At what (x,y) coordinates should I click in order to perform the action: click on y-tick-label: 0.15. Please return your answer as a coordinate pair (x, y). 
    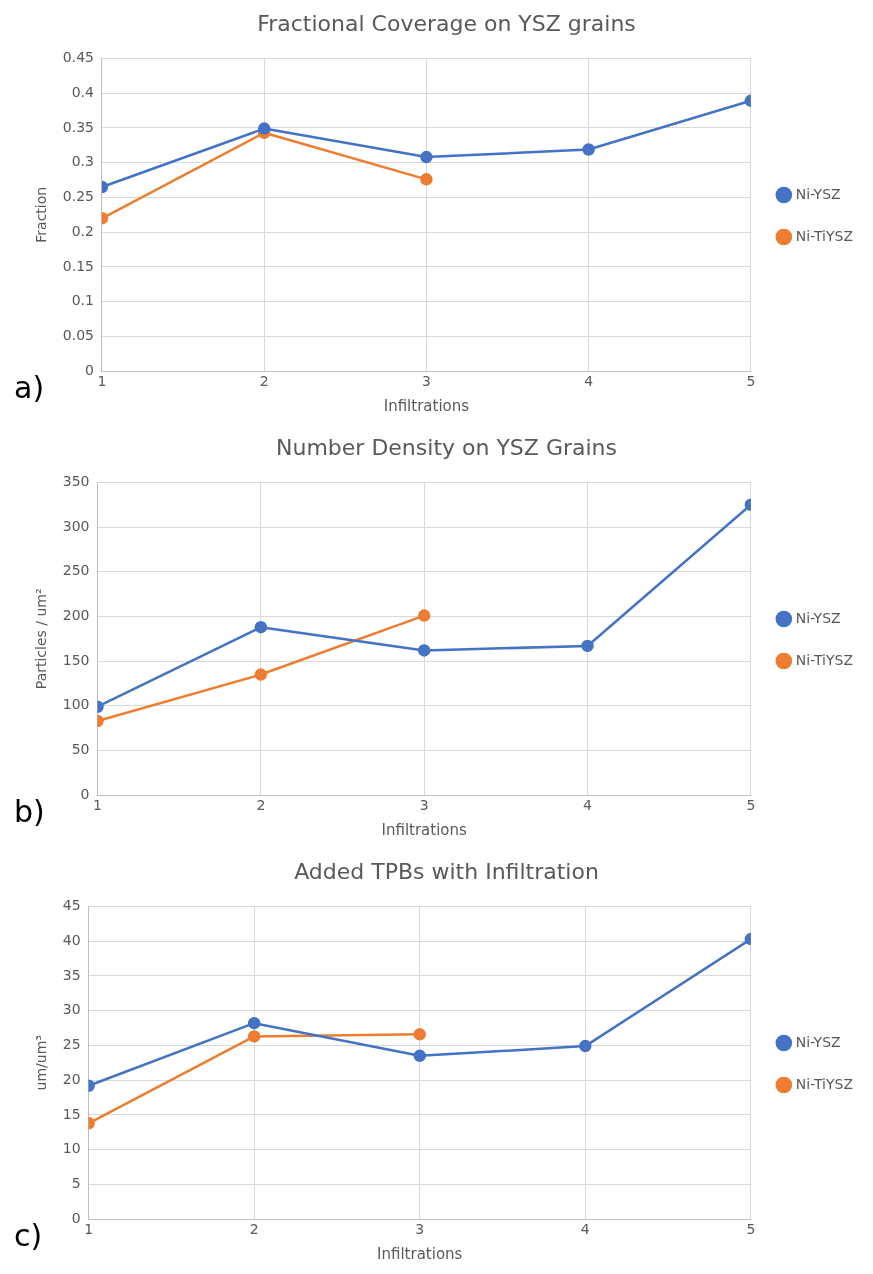
    Looking at the image, I should click on (78, 265).